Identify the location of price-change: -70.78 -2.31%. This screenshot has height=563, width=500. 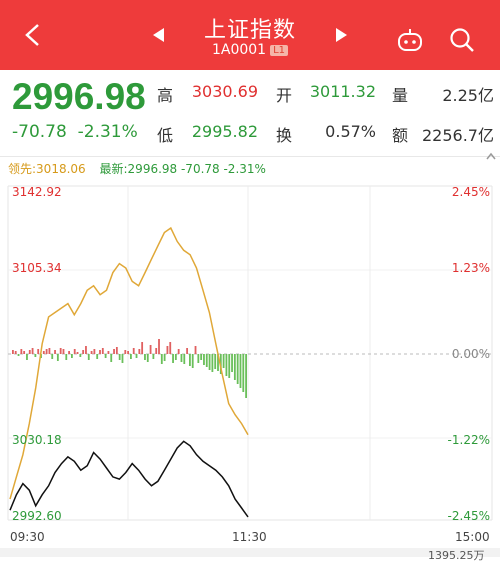
(75, 132).